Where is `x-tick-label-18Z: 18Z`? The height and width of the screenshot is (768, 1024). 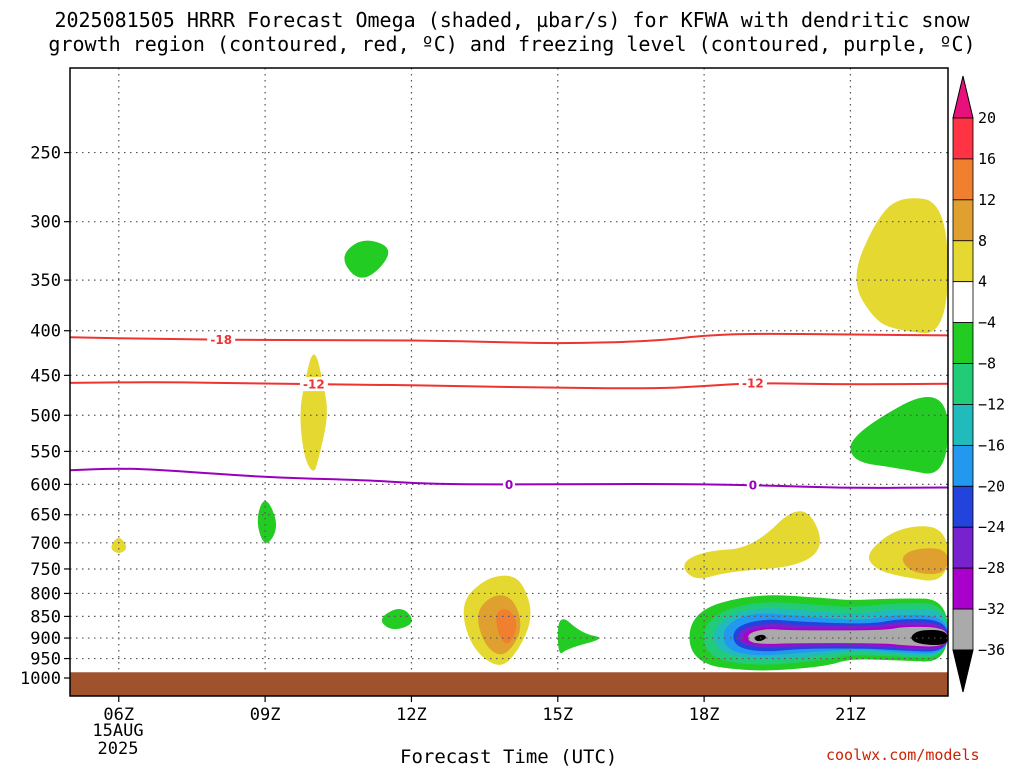 x-tick-label-18Z: 18Z is located at coordinates (704, 715).